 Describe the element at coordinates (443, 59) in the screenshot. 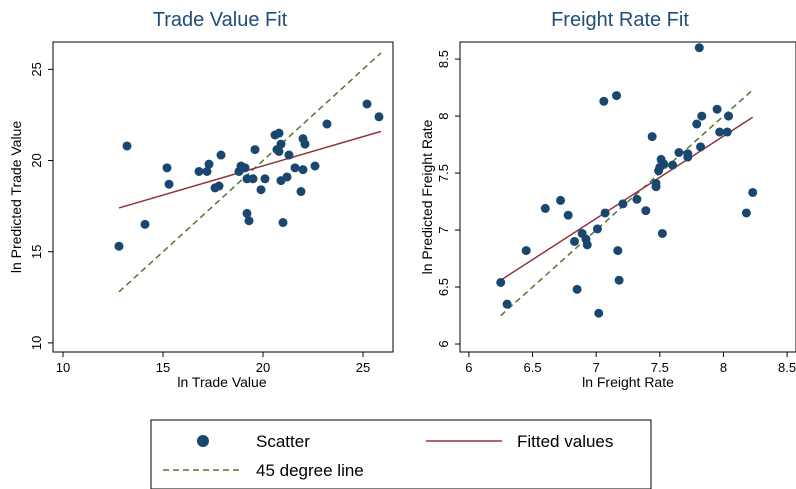

I see `y-tick-label: 8.5` at that location.